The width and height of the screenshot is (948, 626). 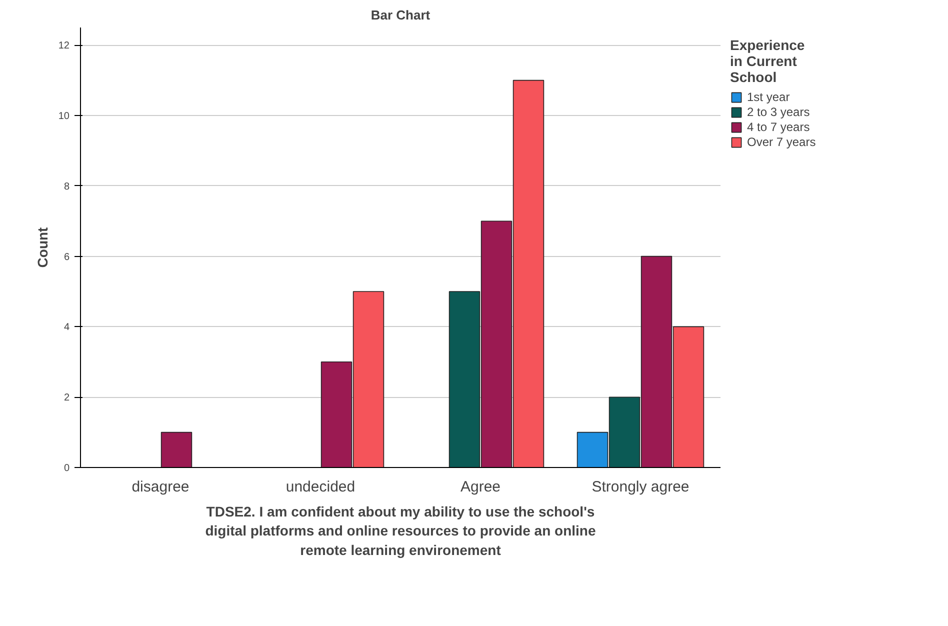 What do you see at coordinates (67, 186) in the screenshot?
I see `y-tick-label: 8` at bounding box center [67, 186].